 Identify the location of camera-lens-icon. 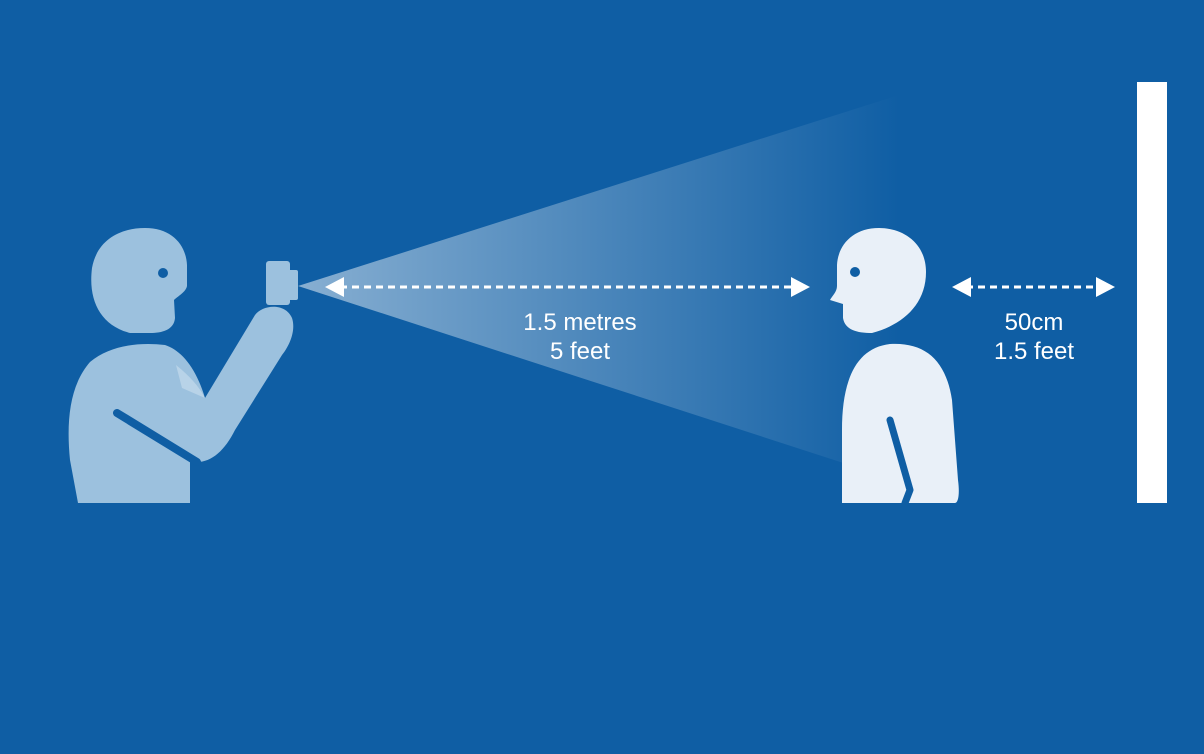
(293, 285).